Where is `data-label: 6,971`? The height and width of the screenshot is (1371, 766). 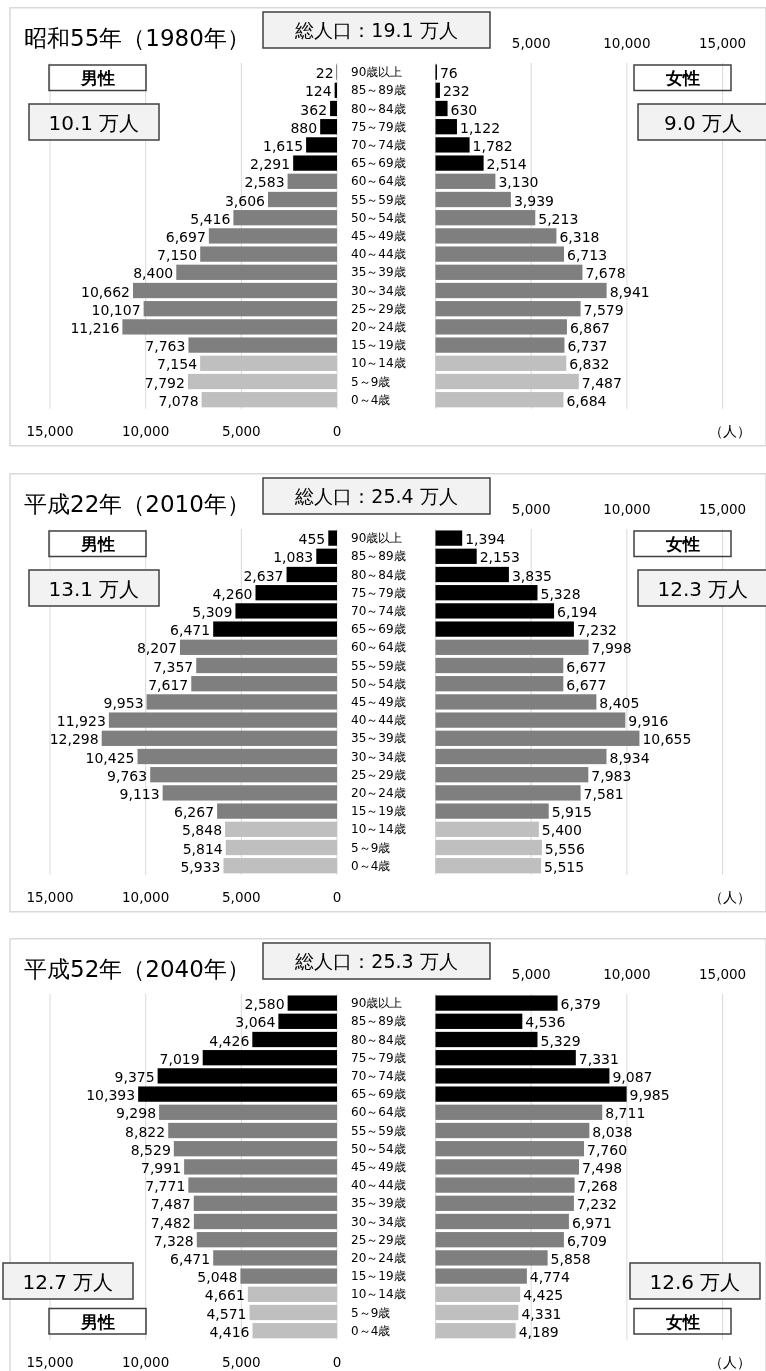 data-label: 6,971 is located at coordinates (592, 1222).